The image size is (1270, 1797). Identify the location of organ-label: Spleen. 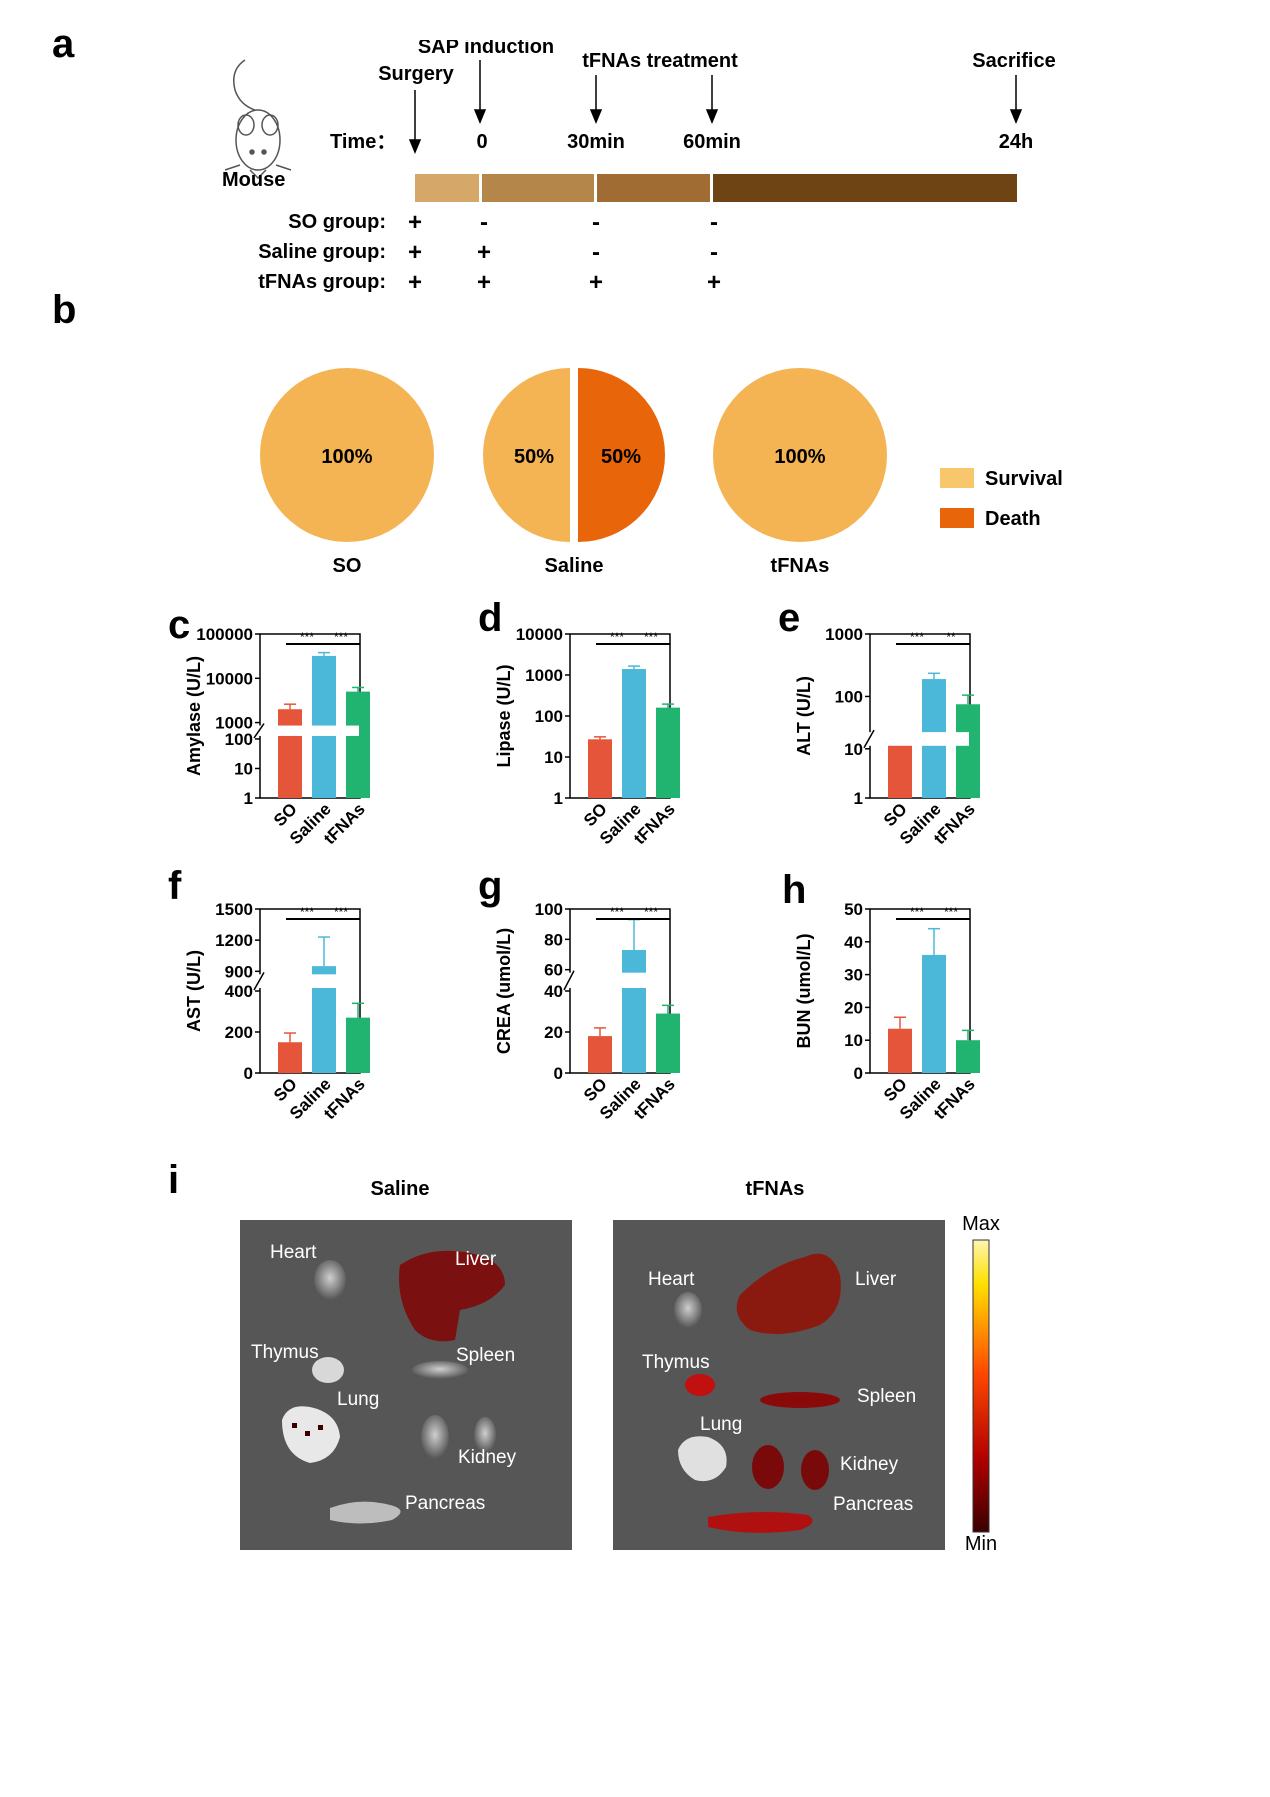
(886, 1396).